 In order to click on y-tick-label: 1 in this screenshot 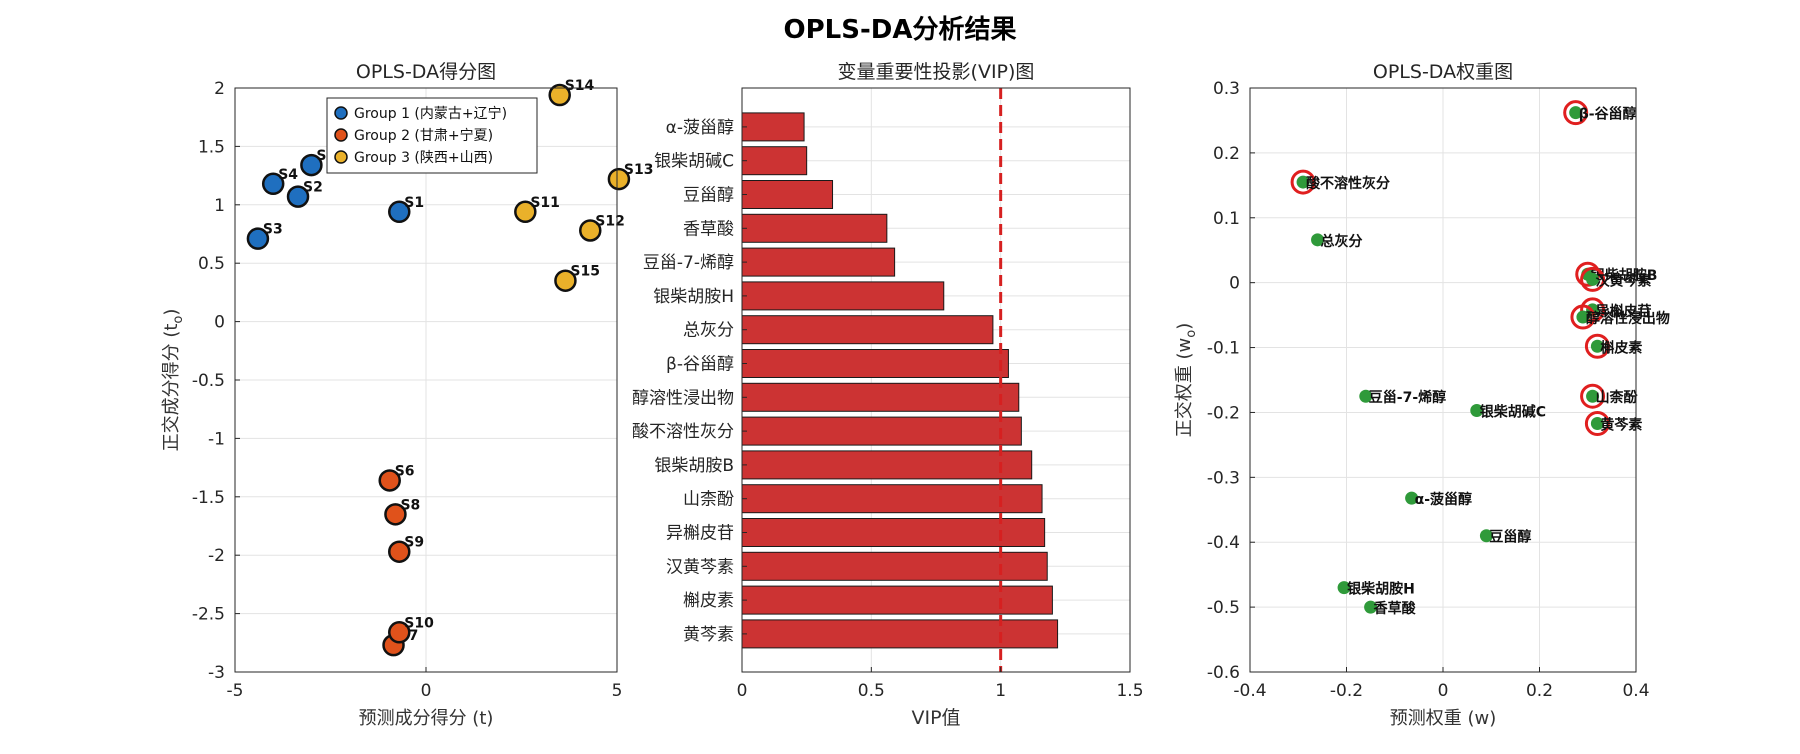, I will do `click(219, 206)`.